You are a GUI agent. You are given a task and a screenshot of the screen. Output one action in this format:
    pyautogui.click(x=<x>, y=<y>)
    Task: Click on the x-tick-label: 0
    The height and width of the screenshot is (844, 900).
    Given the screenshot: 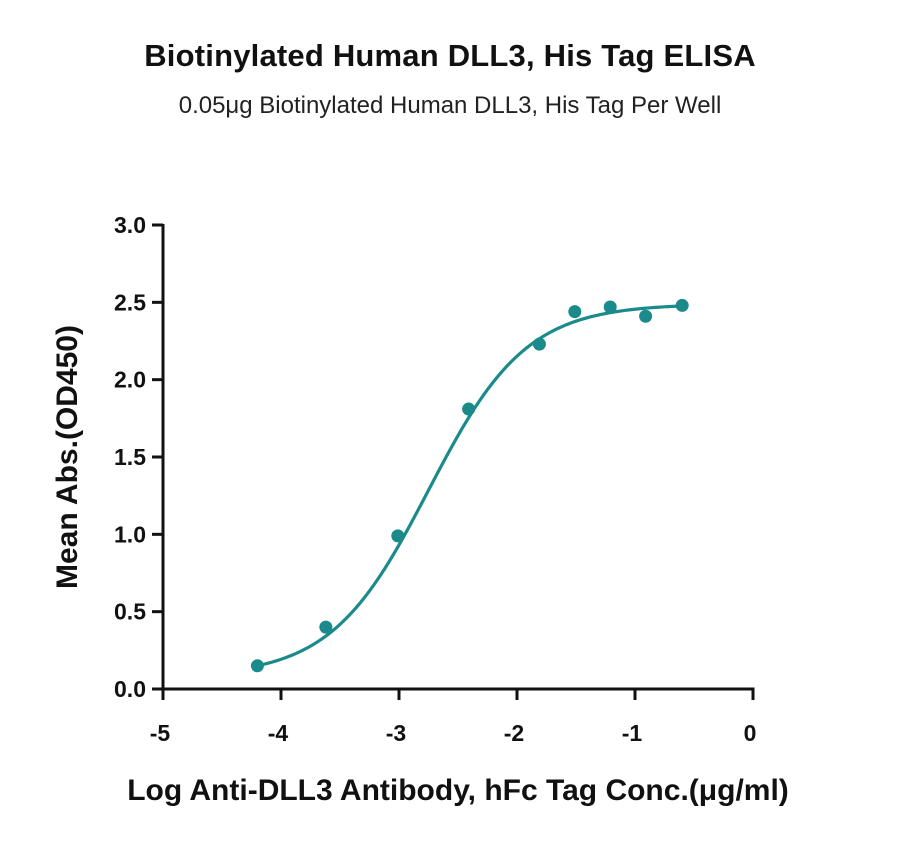 What is the action you would take?
    pyautogui.click(x=750, y=733)
    